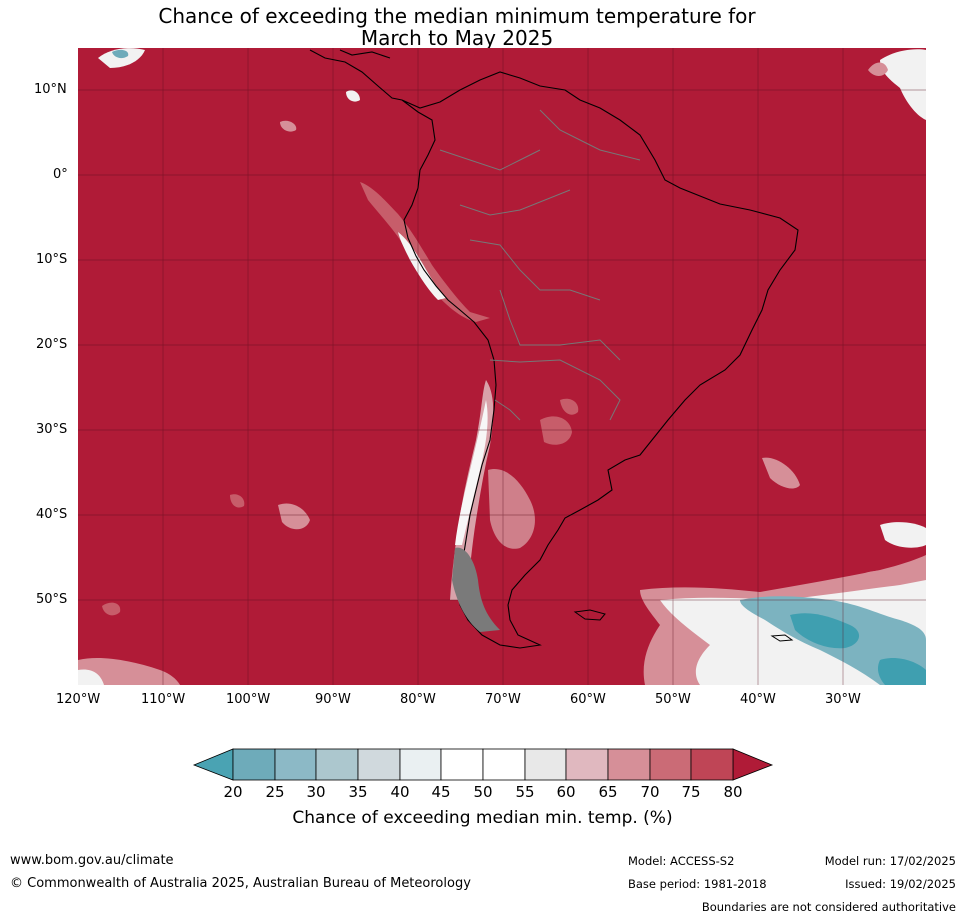  I want to click on falklands, so click(589, 615).